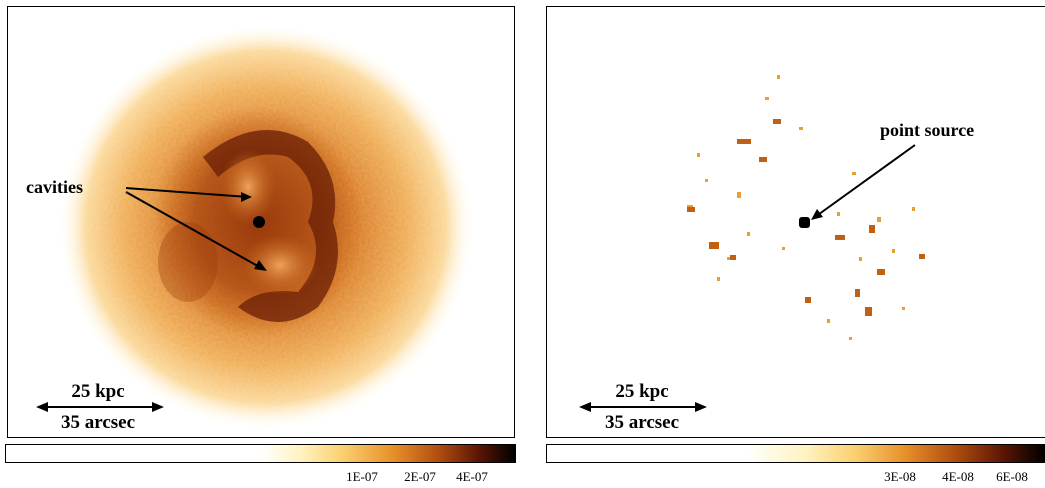 This screenshot has height=488, width=1045. I want to click on point-source, so click(804, 222).